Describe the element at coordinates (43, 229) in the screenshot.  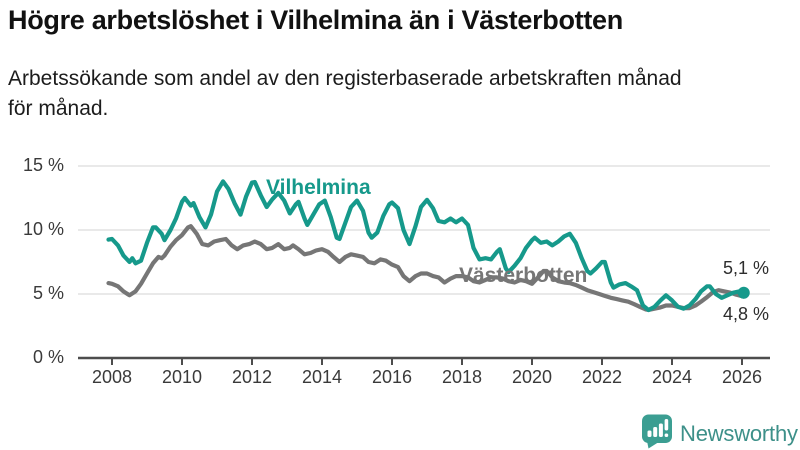
I see `y-axis-tick-label: 10 %` at that location.